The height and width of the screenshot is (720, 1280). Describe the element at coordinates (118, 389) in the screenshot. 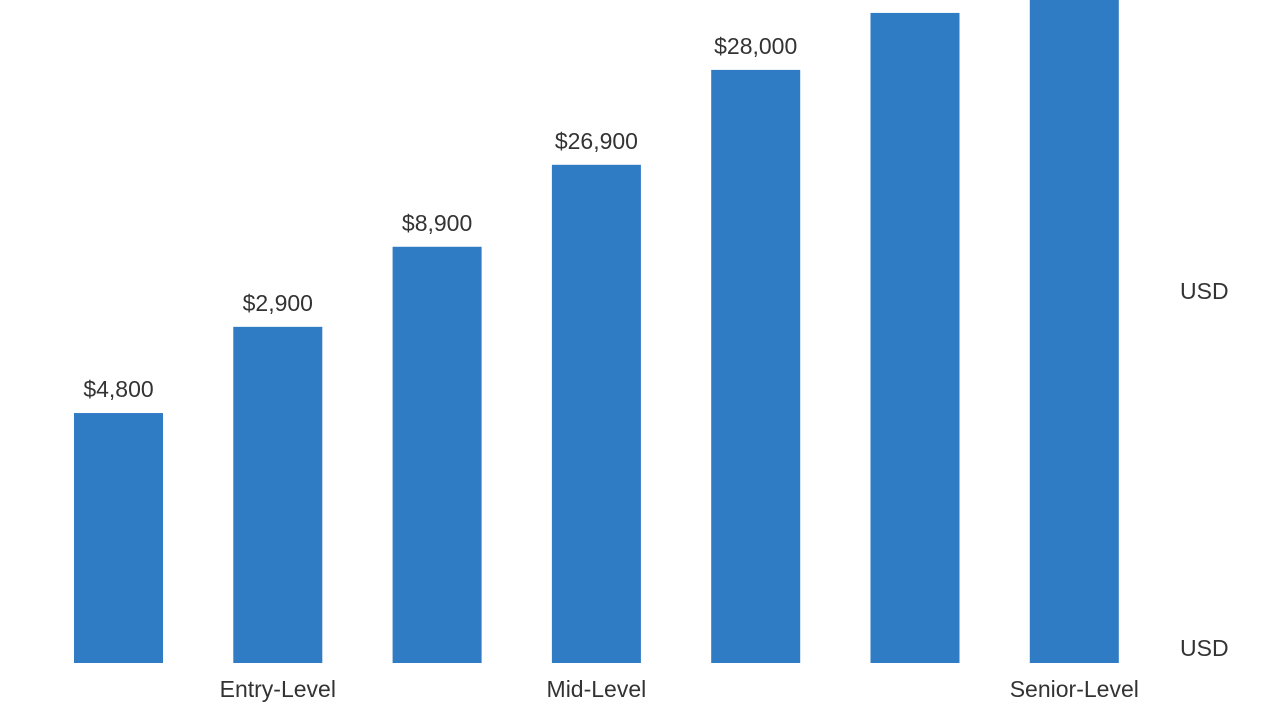

I see `bar-annotation: $4,800` at that location.